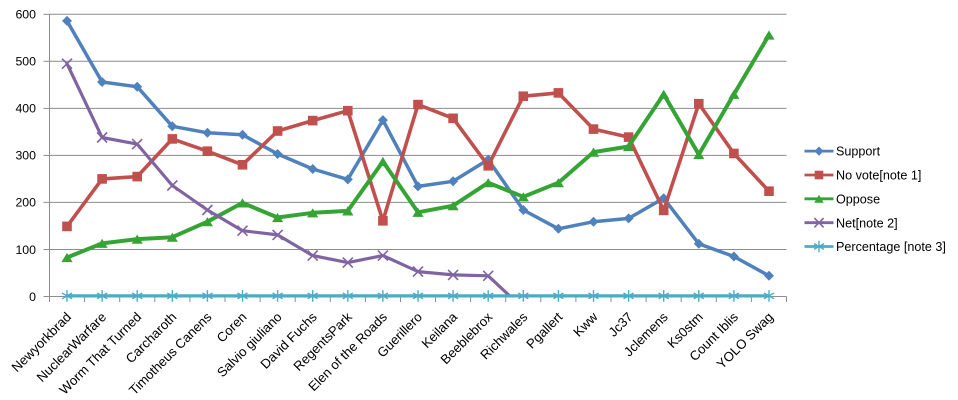 This screenshot has height=400, width=958. What do you see at coordinates (32, 297) in the screenshot?
I see `svg-text: 0` at bounding box center [32, 297].